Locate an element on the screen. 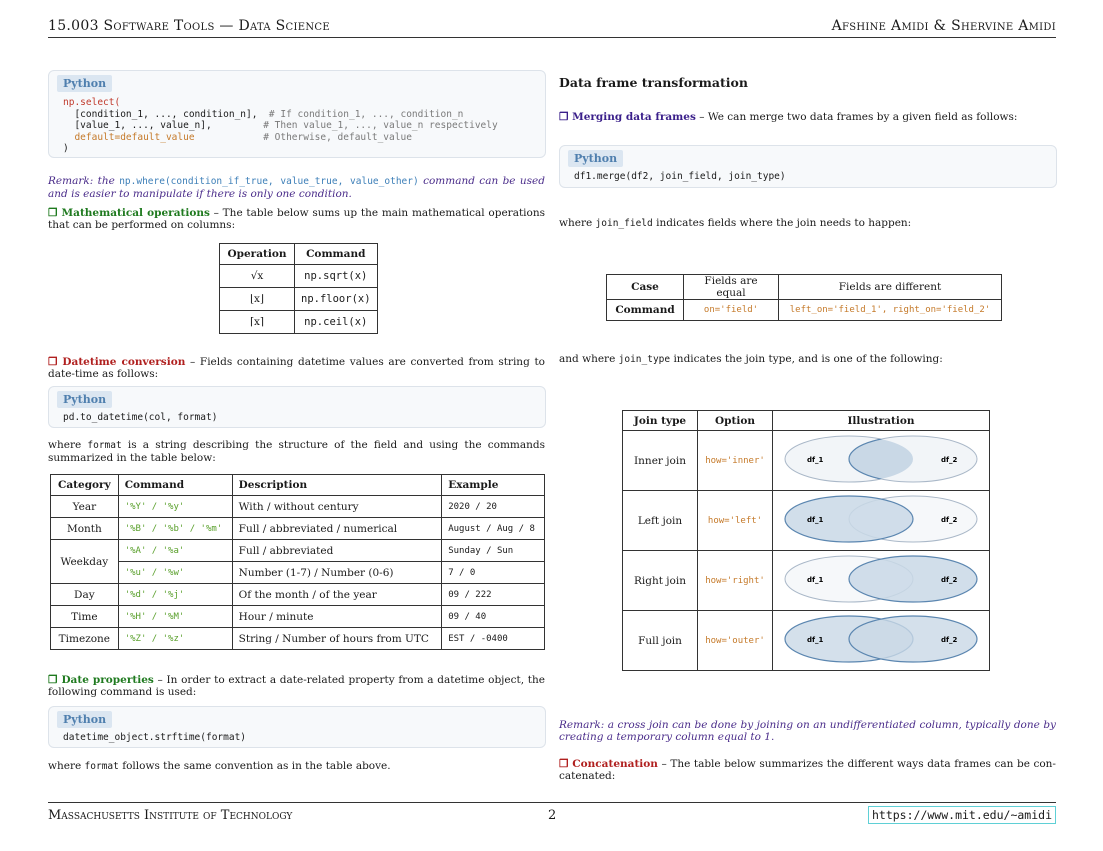 Image resolution: width=1103 pixels, height=851 pixels. join-type-cell: Full join is located at coordinates (660, 640).